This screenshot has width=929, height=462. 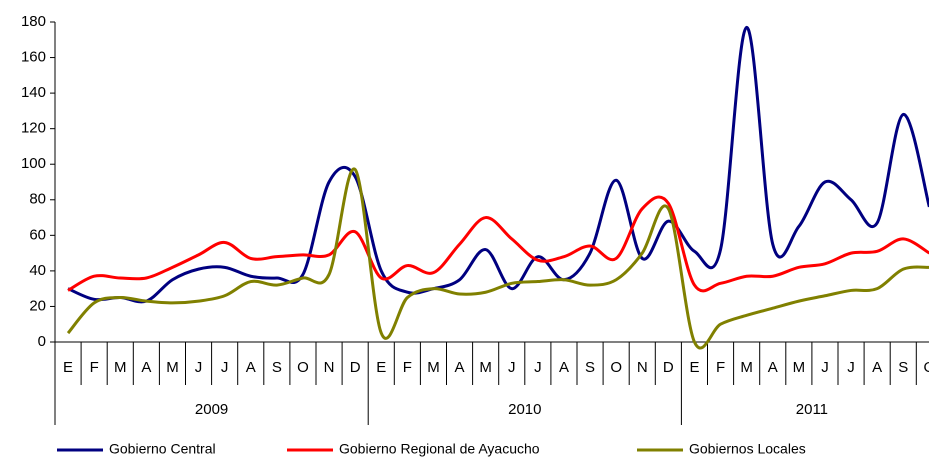 I want to click on y-tick-label: 20, so click(x=37, y=305).